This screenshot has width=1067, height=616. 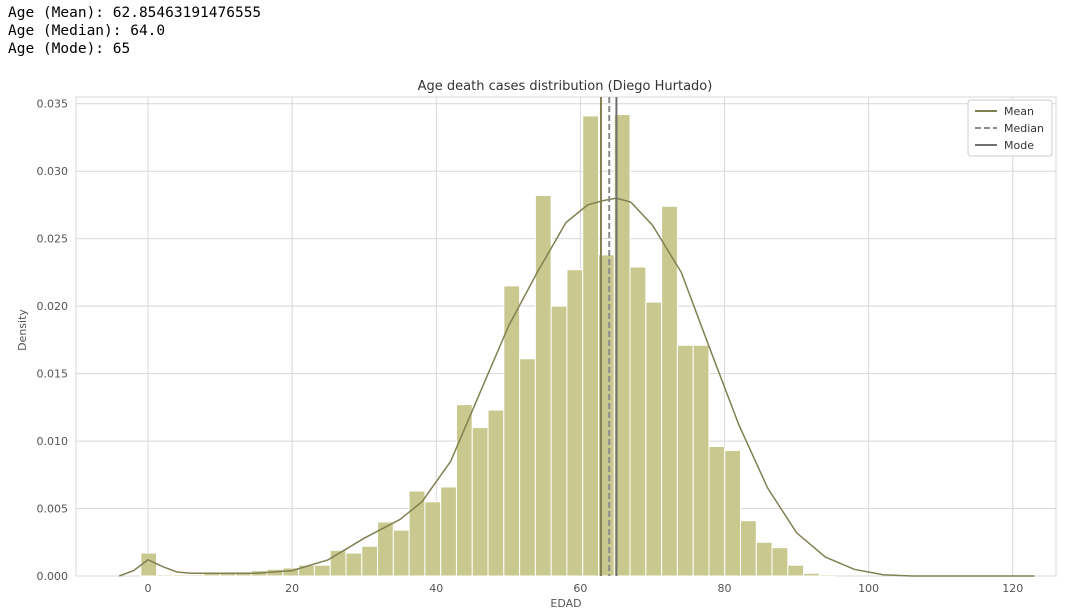 I want to click on y-tick-label: 0.015, so click(x=53, y=374).